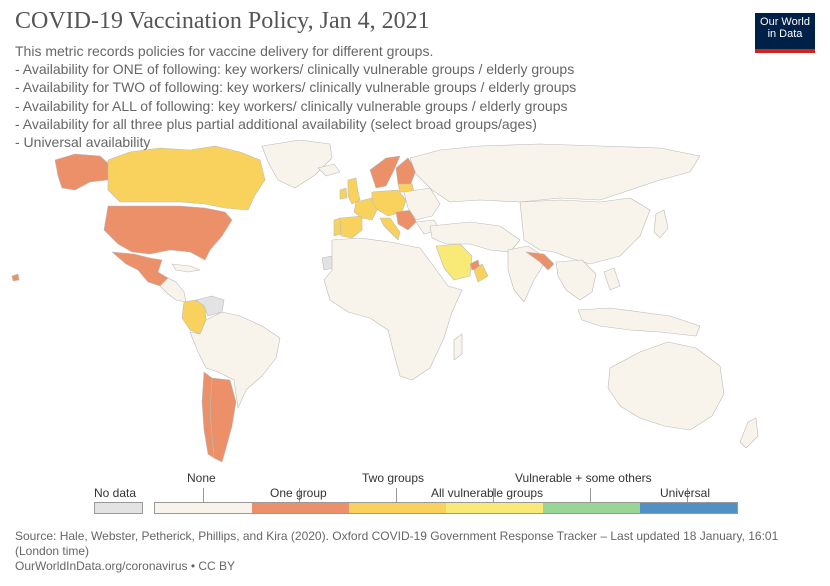 This screenshot has height=586, width=830. What do you see at coordinates (393, 309) in the screenshot?
I see `region-africa` at bounding box center [393, 309].